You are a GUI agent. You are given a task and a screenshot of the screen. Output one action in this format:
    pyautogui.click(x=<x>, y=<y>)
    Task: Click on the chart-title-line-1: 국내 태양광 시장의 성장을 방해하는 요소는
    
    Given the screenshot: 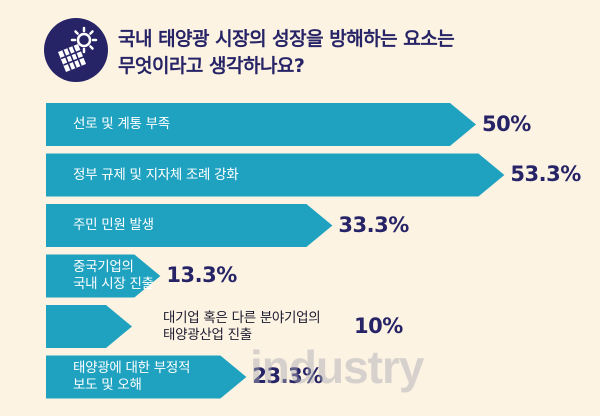 What is the action you would take?
    pyautogui.click(x=286, y=39)
    